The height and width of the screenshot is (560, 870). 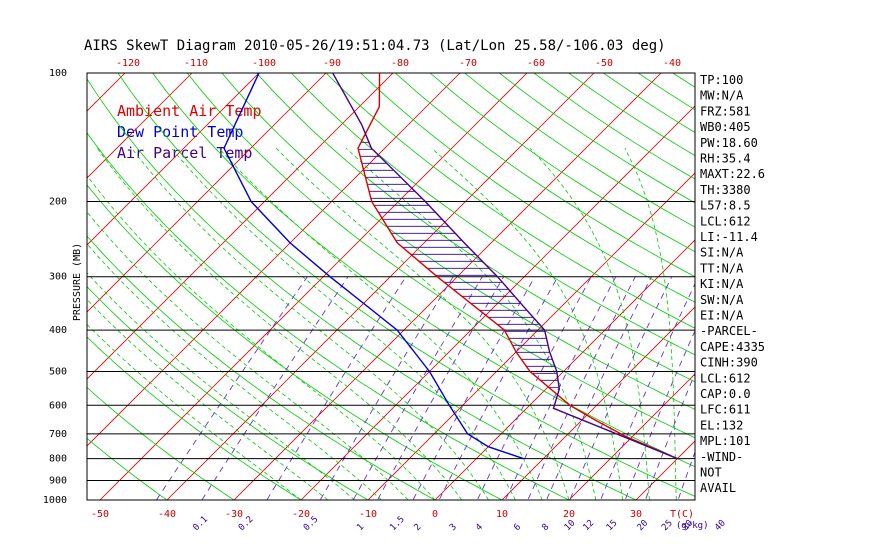 I want to click on stability-index-item: SW:N/A, so click(x=722, y=300).